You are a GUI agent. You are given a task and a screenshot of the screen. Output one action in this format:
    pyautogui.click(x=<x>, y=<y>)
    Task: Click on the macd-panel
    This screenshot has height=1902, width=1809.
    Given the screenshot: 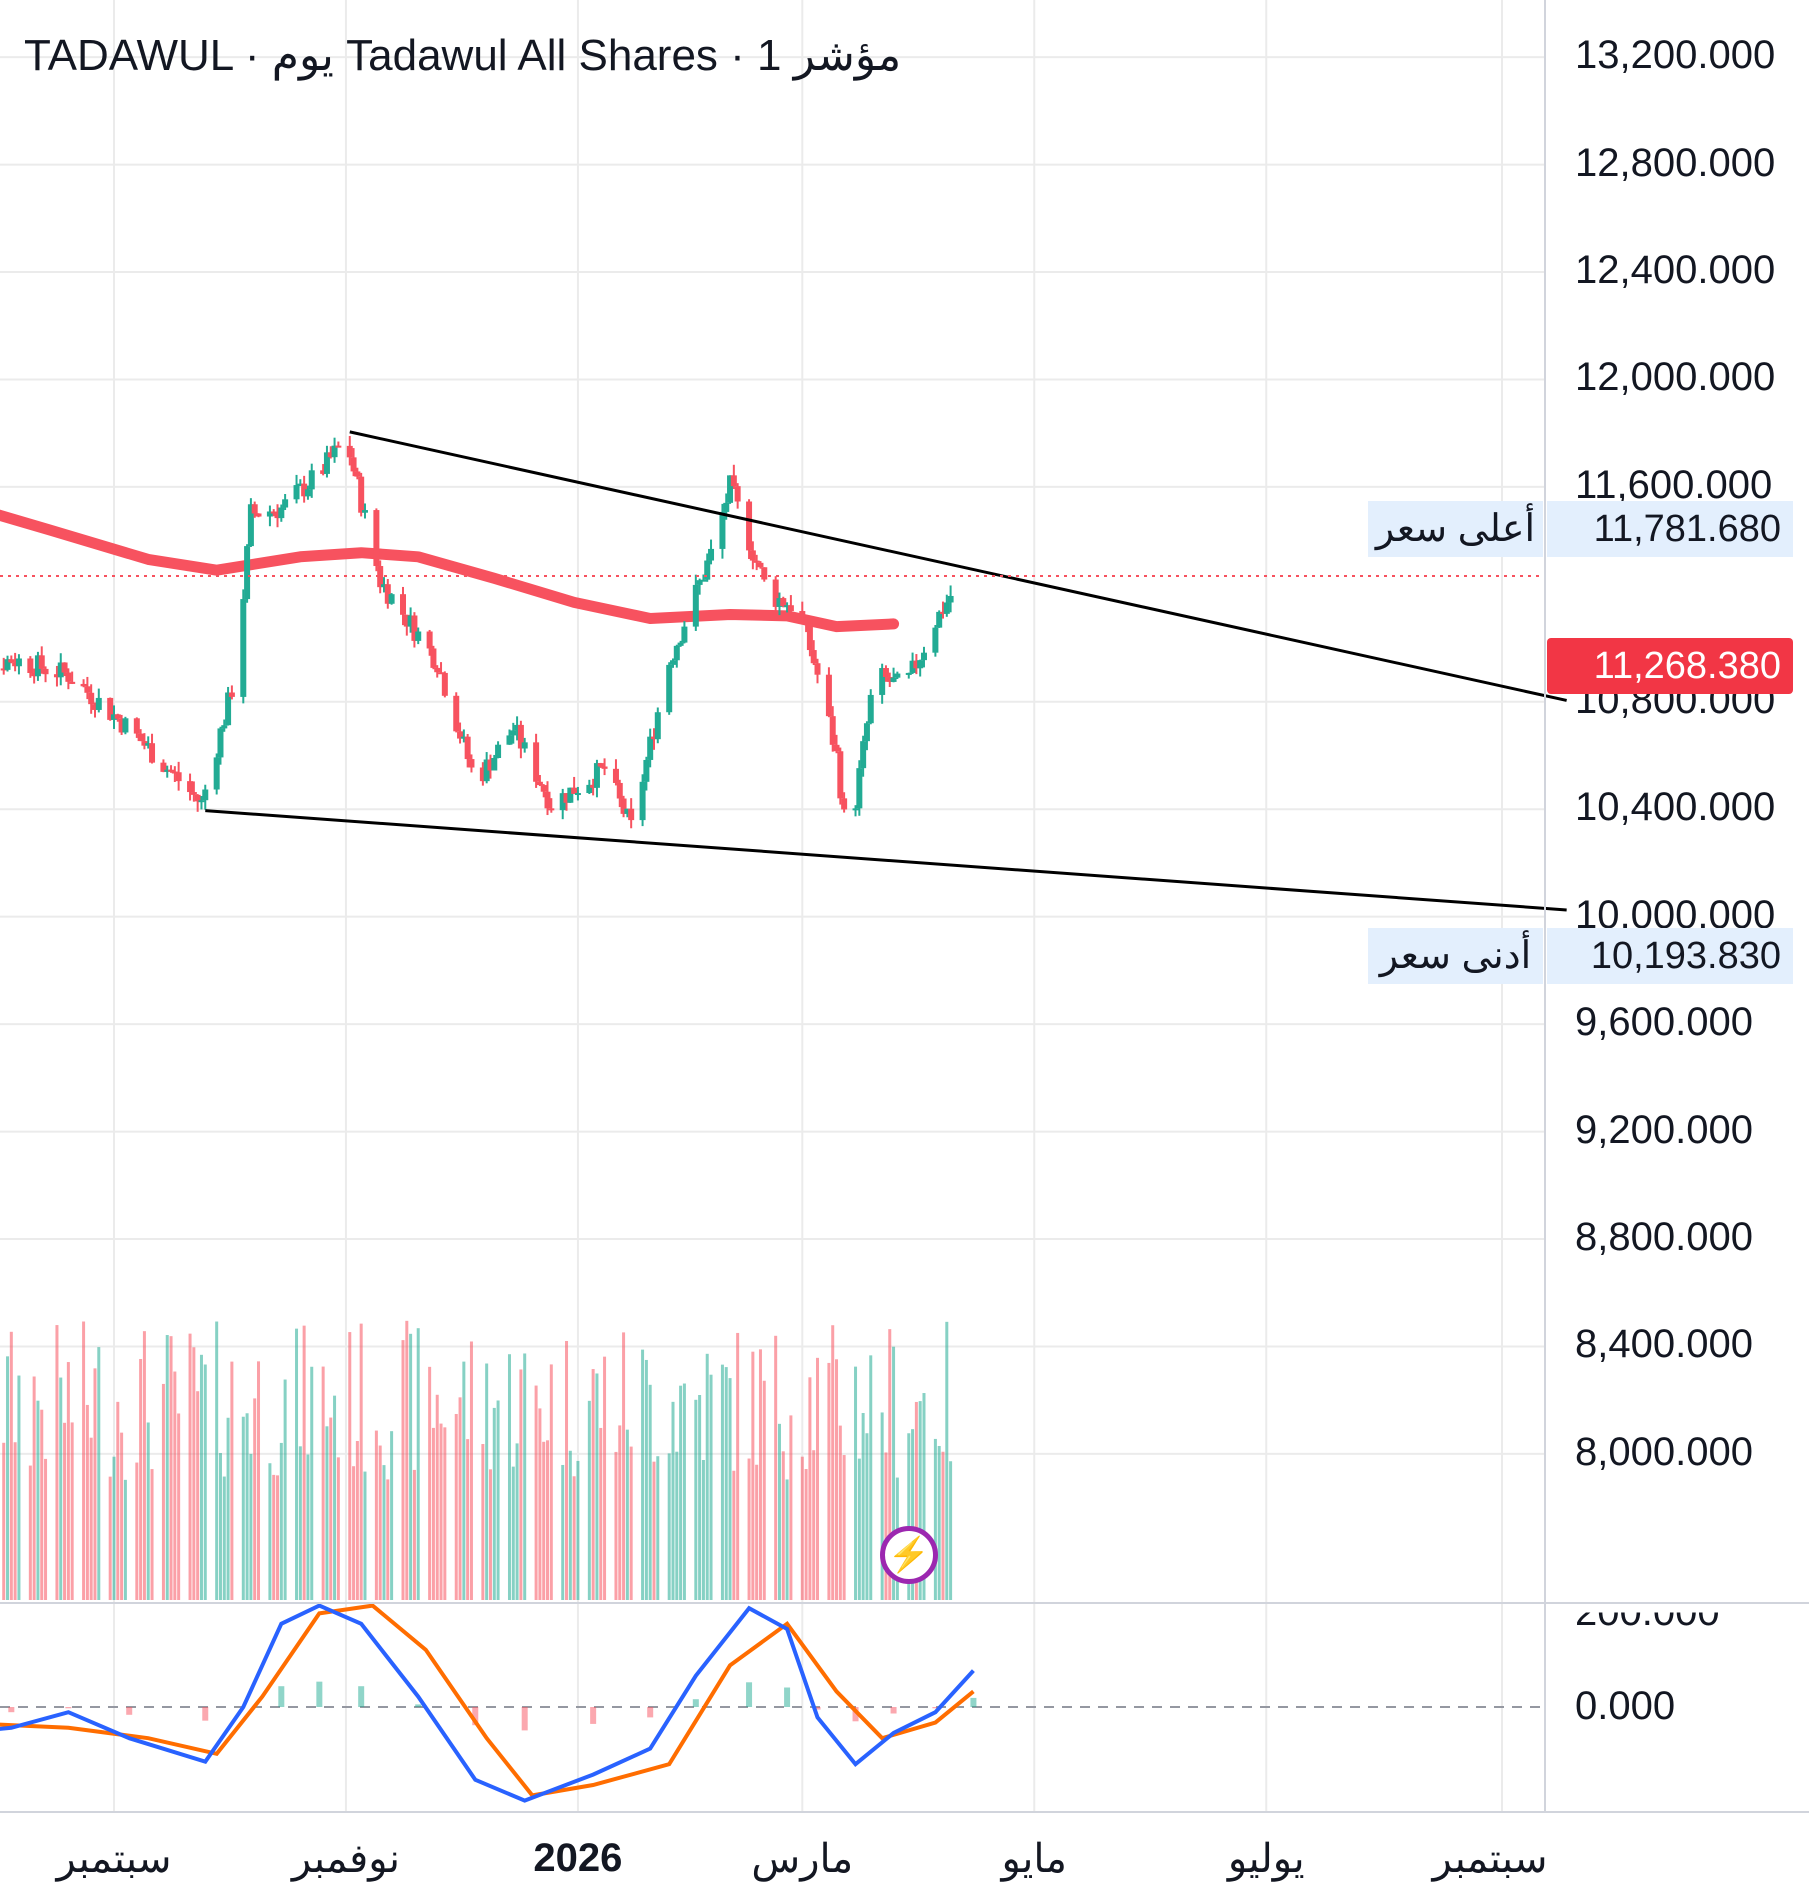 What is the action you would take?
    pyautogui.click(x=772, y=1703)
    